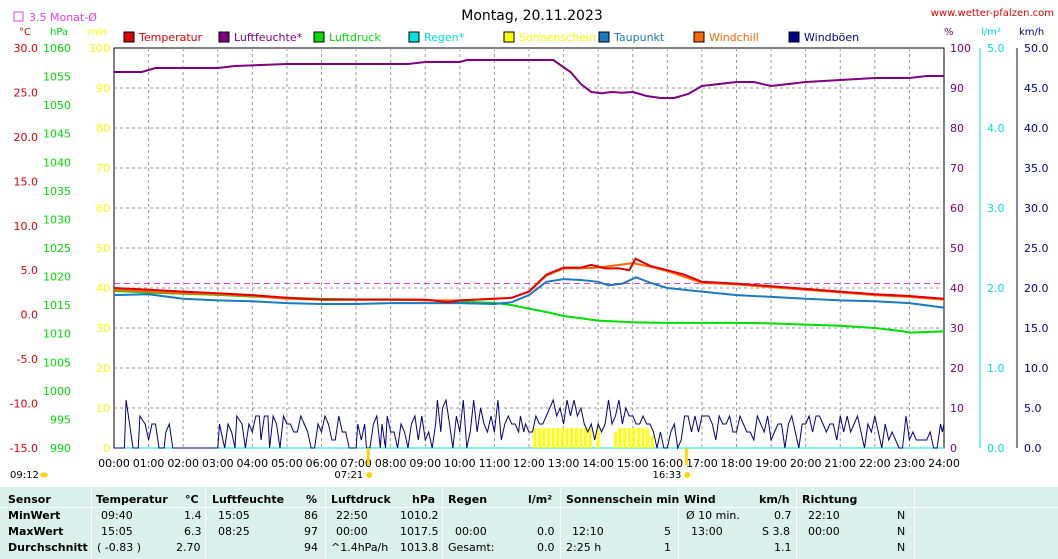  I want to click on time-axis-tick-label: 14:00, so click(598, 463).